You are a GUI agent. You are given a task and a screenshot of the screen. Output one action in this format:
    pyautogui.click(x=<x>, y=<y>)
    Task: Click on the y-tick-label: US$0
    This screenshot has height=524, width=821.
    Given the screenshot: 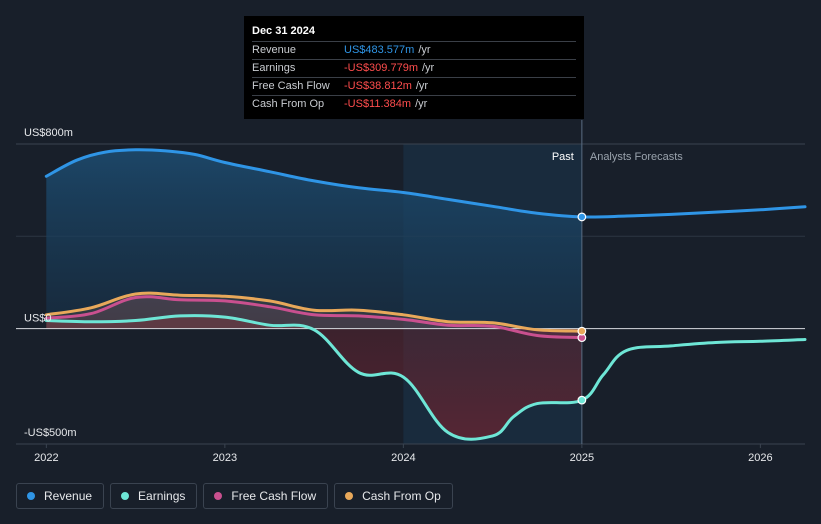 What is the action you would take?
    pyautogui.click(x=38, y=319)
    